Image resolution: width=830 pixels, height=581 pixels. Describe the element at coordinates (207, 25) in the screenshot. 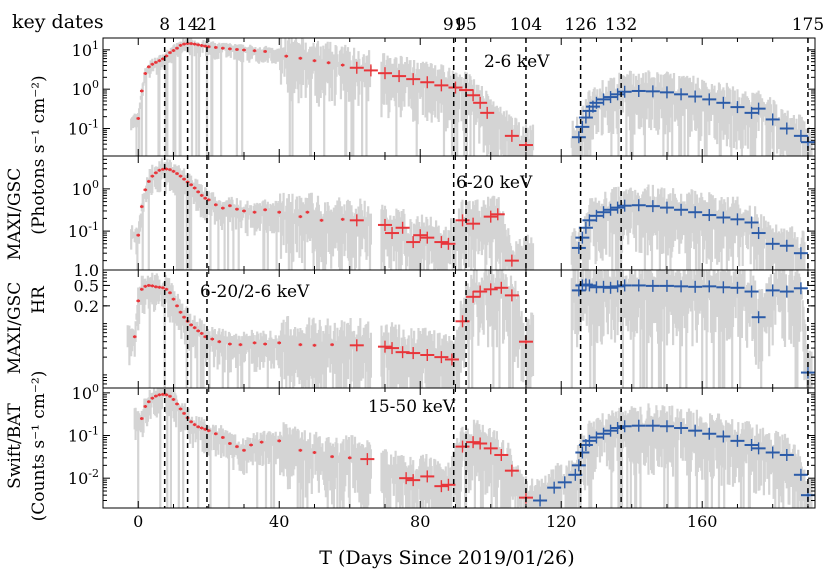

I see `key-date-label: 21` at that location.